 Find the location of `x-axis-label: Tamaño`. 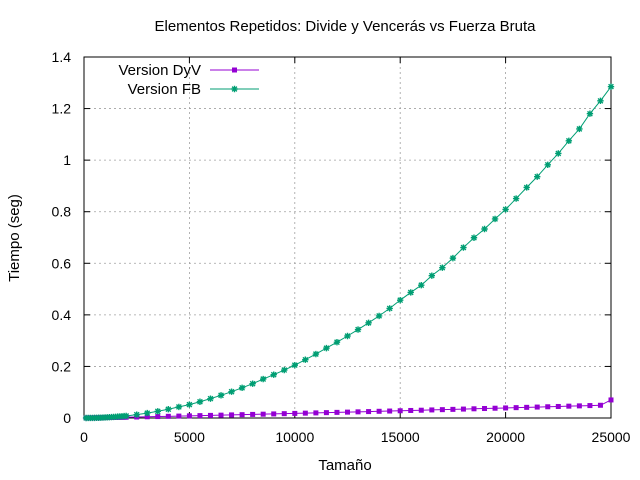

x-axis-label: Tamaño is located at coordinates (344, 465).